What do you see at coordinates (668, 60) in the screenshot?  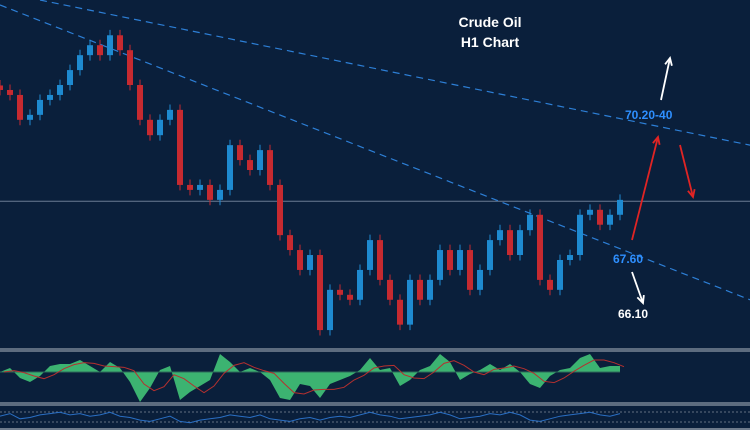 I see `arrow-up-white-icon-head` at bounding box center [668, 60].